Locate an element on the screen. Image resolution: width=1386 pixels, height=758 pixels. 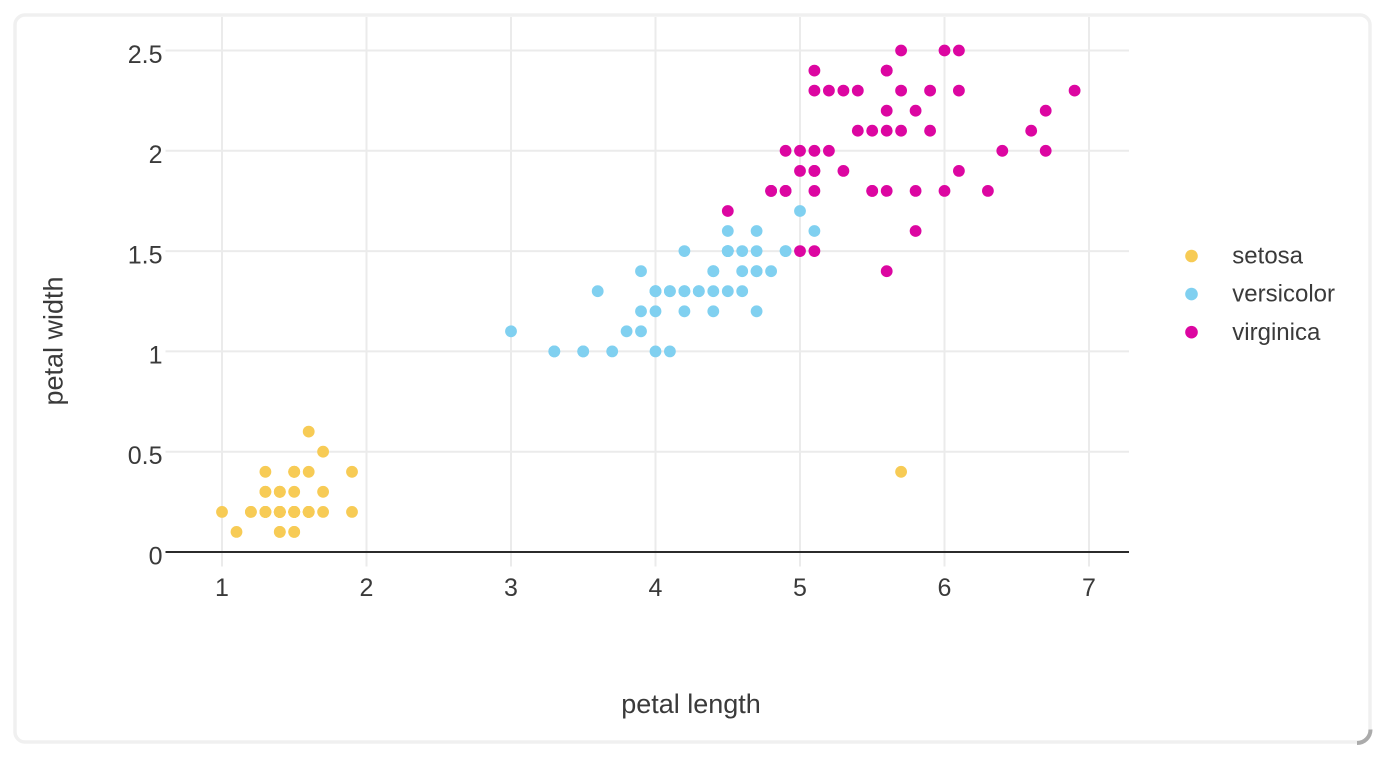
svg-text: 3 is located at coordinates (511, 588).